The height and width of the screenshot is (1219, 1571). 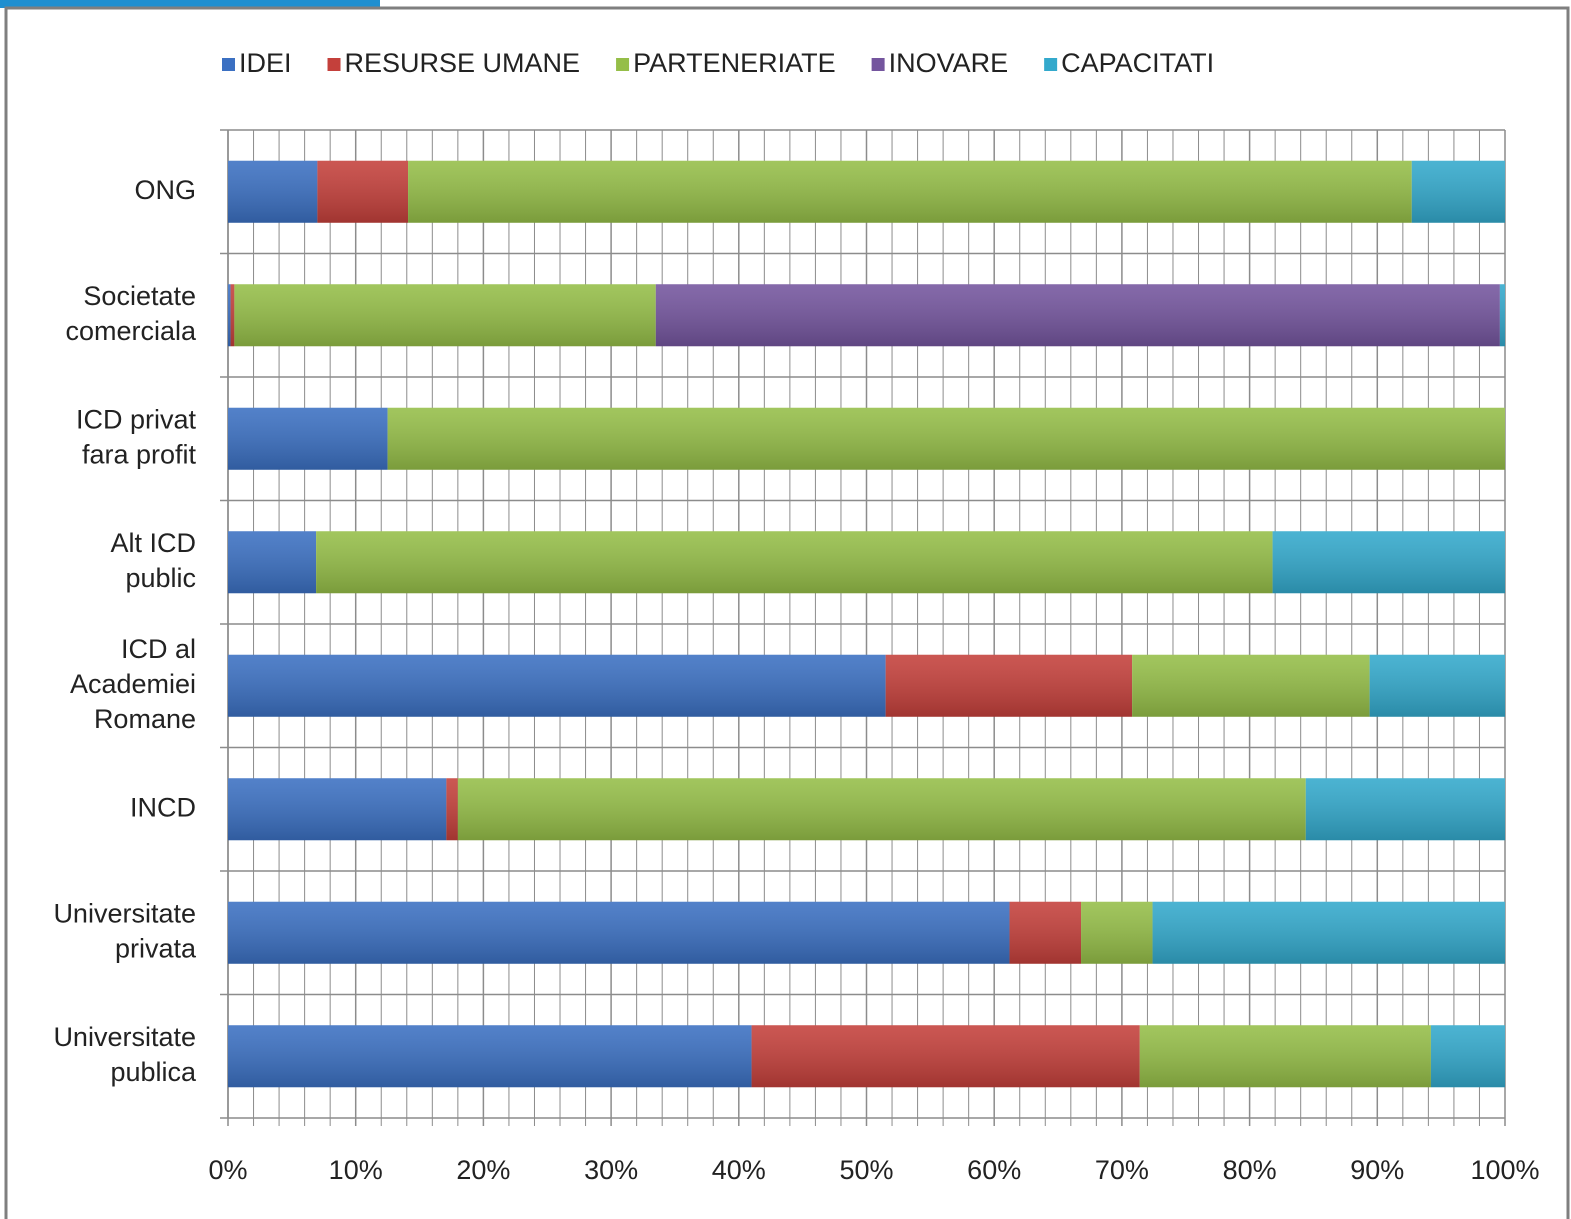 I want to click on y-tick-label: ICD al, so click(x=158, y=649).